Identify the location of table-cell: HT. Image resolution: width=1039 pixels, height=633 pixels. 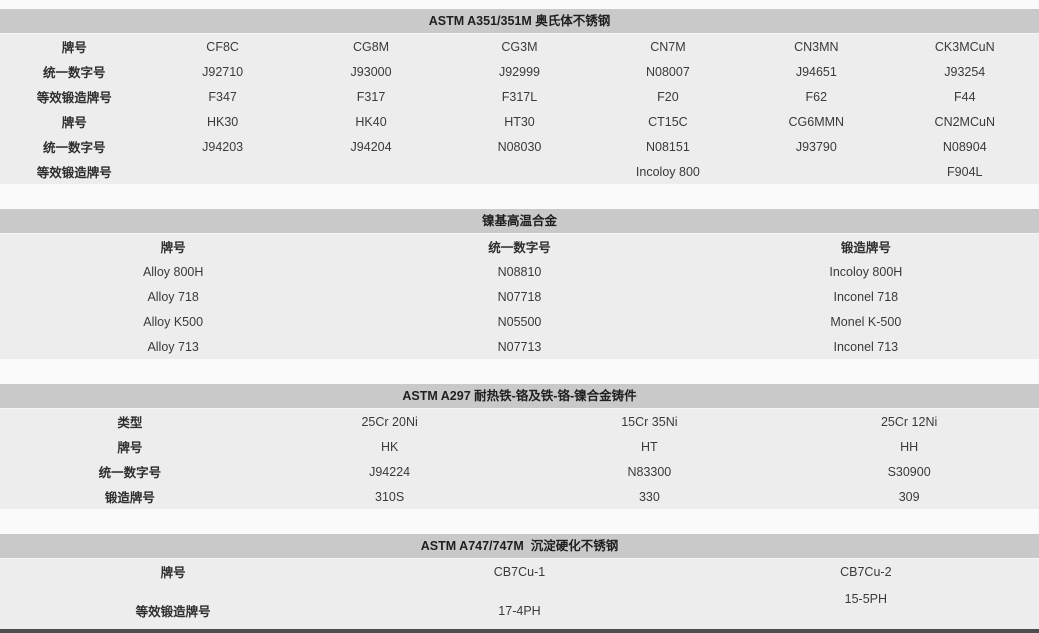
(649, 446).